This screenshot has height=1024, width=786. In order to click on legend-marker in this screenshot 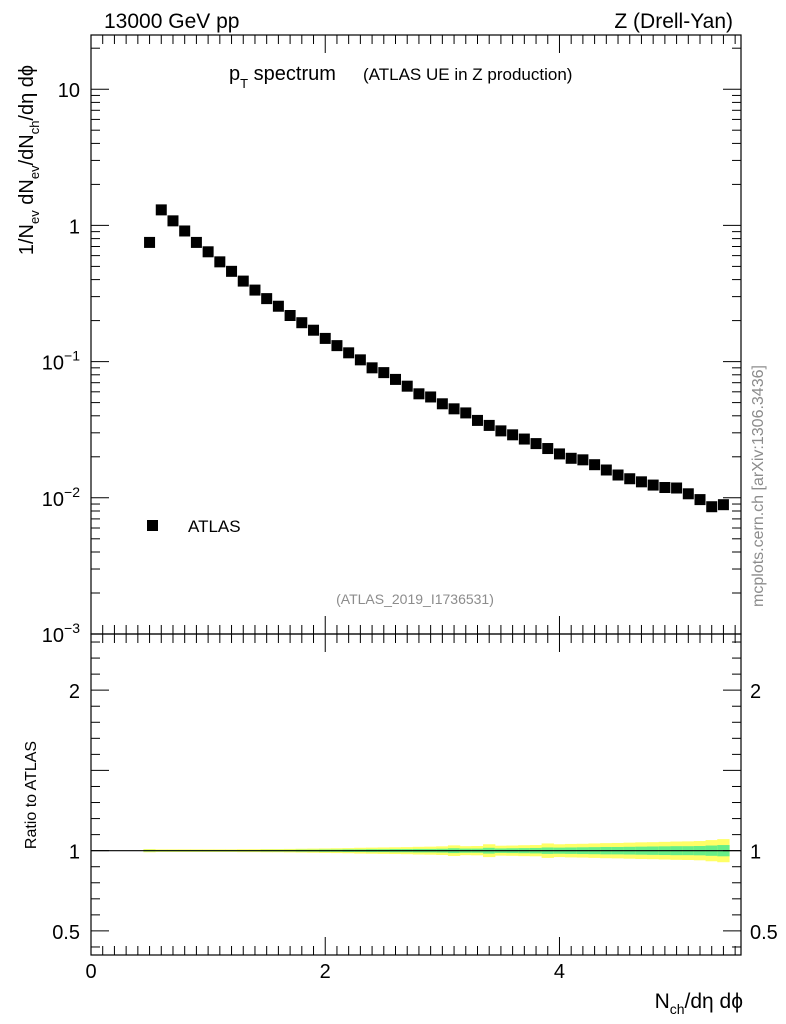, I will do `click(152, 525)`.